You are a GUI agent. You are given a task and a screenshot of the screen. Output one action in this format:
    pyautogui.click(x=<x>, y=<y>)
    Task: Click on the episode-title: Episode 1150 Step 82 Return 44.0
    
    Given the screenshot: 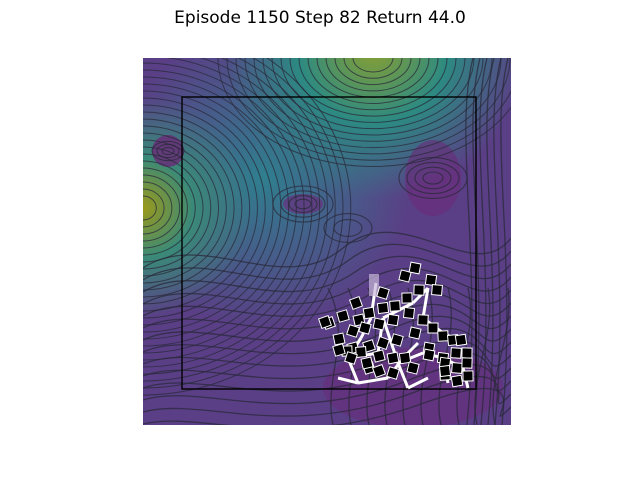 What is the action you would take?
    pyautogui.click(x=320, y=18)
    